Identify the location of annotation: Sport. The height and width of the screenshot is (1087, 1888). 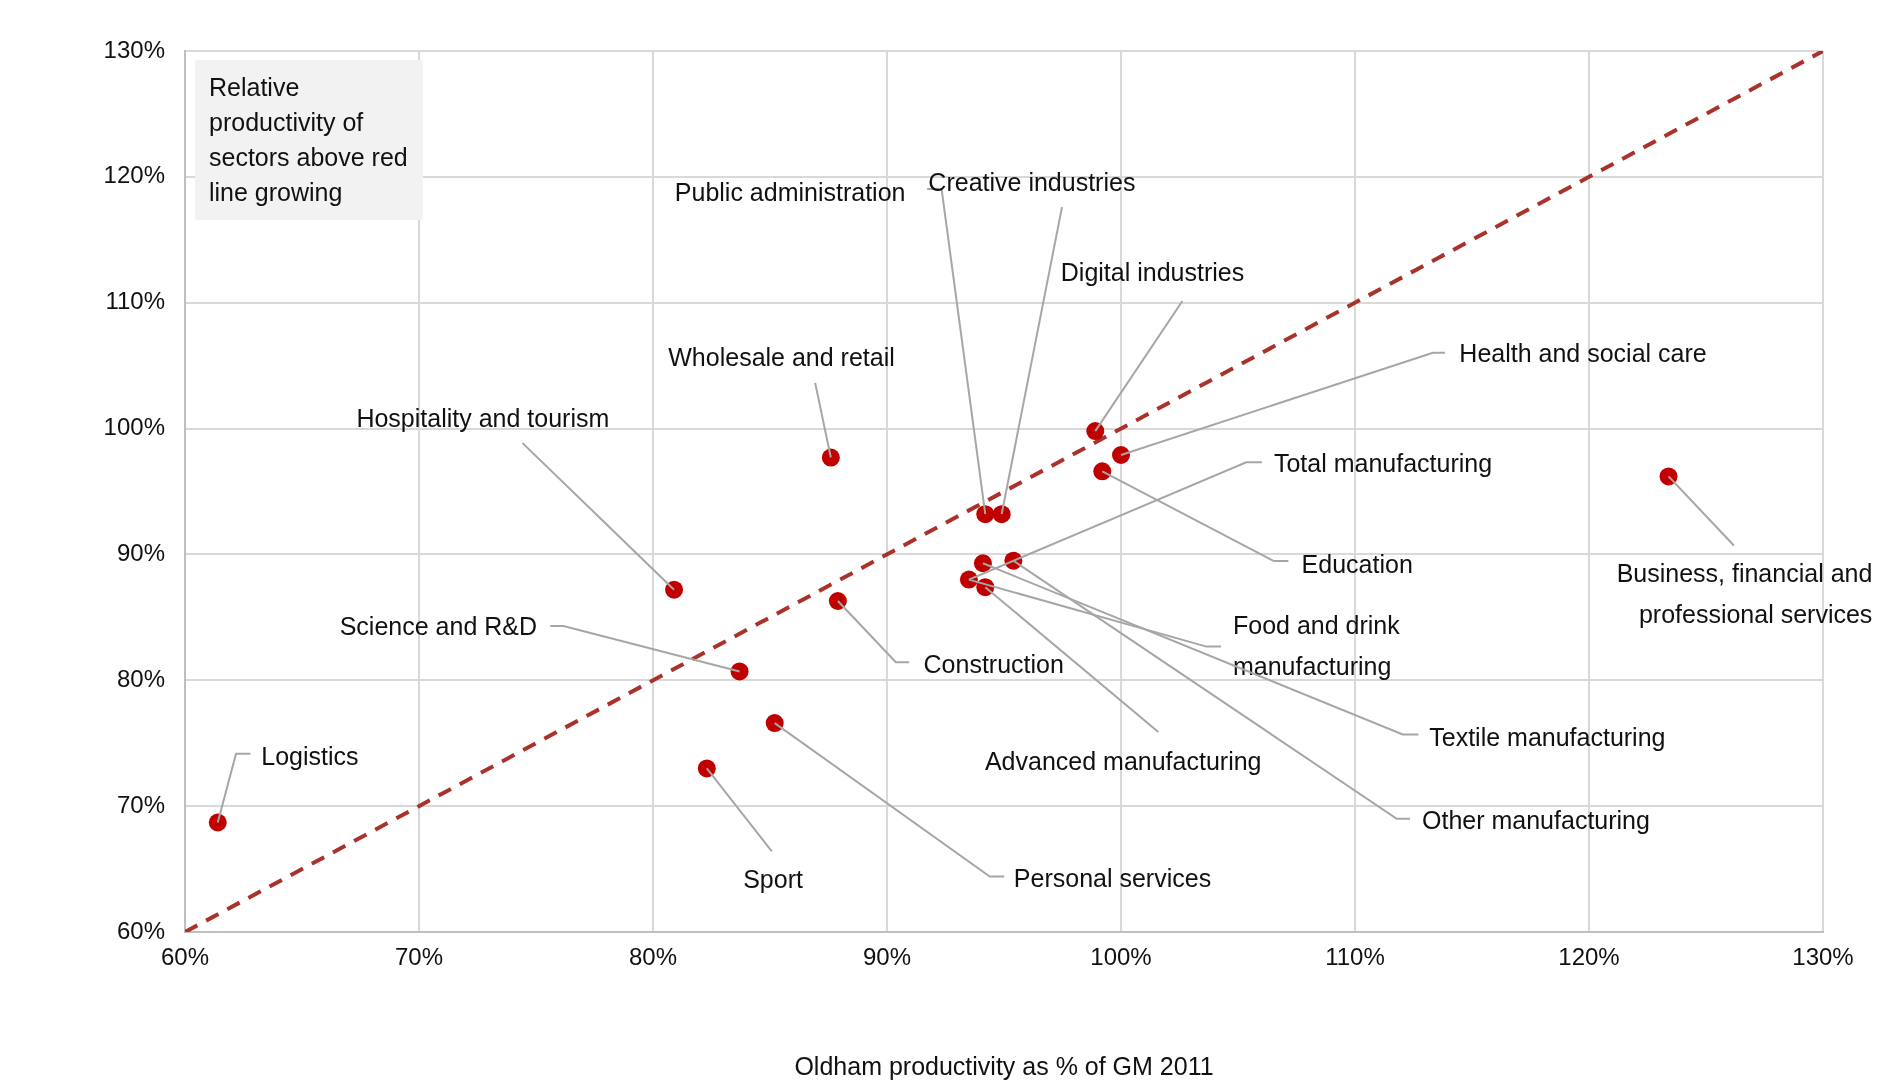
(773, 879).